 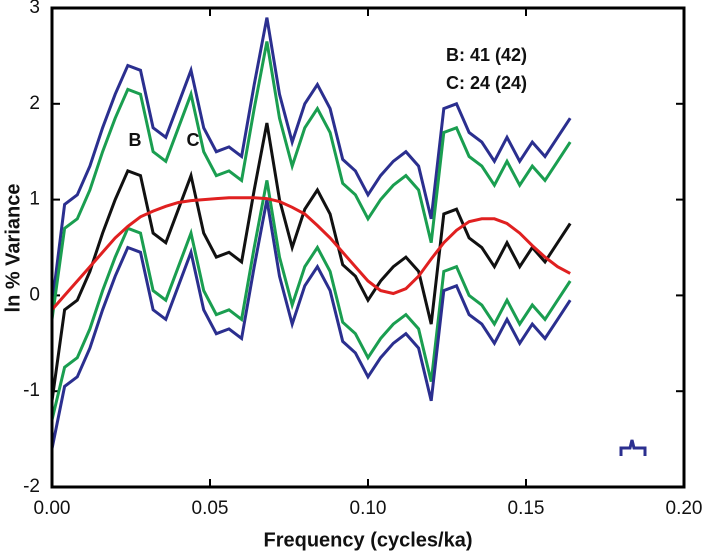 What do you see at coordinates (526, 508) in the screenshot?
I see `x-tick-label: 0.15` at bounding box center [526, 508].